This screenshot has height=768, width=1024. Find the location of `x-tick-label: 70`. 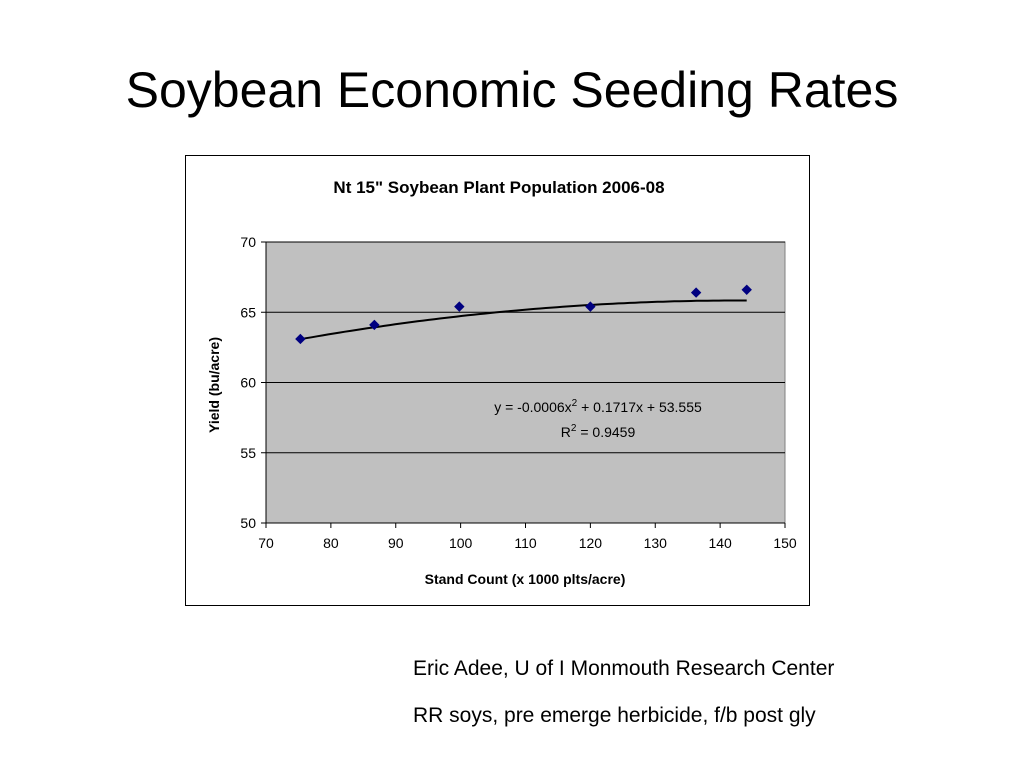

x-tick-label: 70 is located at coordinates (266, 543).